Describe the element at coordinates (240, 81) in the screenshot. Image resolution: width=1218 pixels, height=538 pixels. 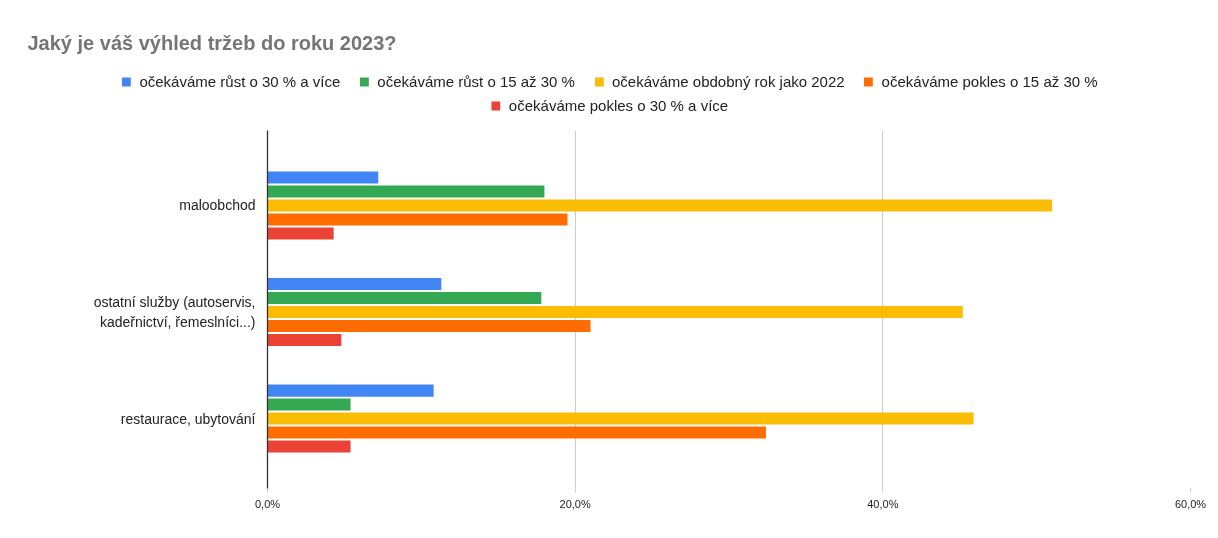
I see `legend-label: očekáváme růst o 30 % a více` at that location.